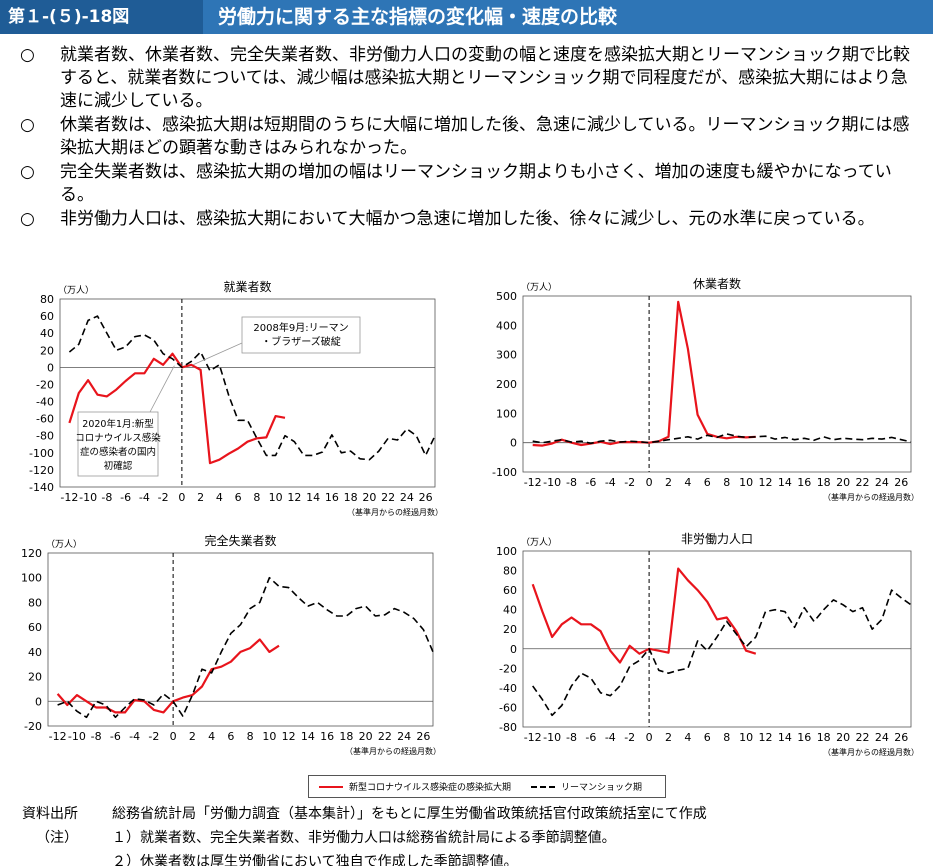 The image size is (933, 866). I want to click on annotation-text-covid: 初確認, so click(118, 466).